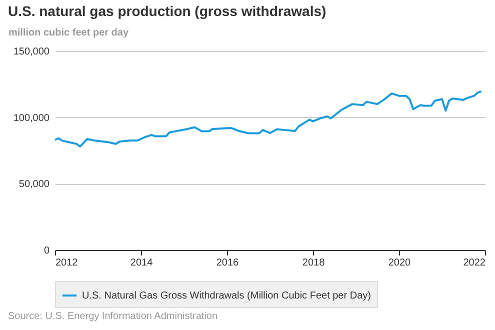 This screenshot has width=495, height=330. What do you see at coordinates (68, 33) in the screenshot?
I see `y-axis-title: million cubic feet per day` at bounding box center [68, 33].